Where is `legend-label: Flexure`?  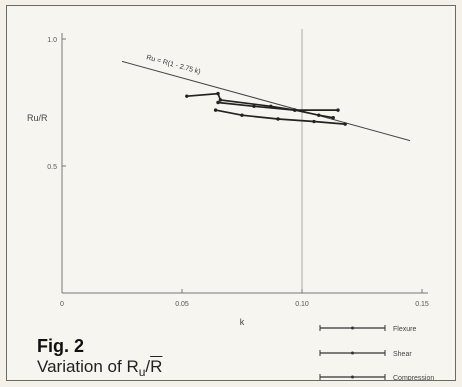 legend-label: Flexure is located at coordinates (404, 329).